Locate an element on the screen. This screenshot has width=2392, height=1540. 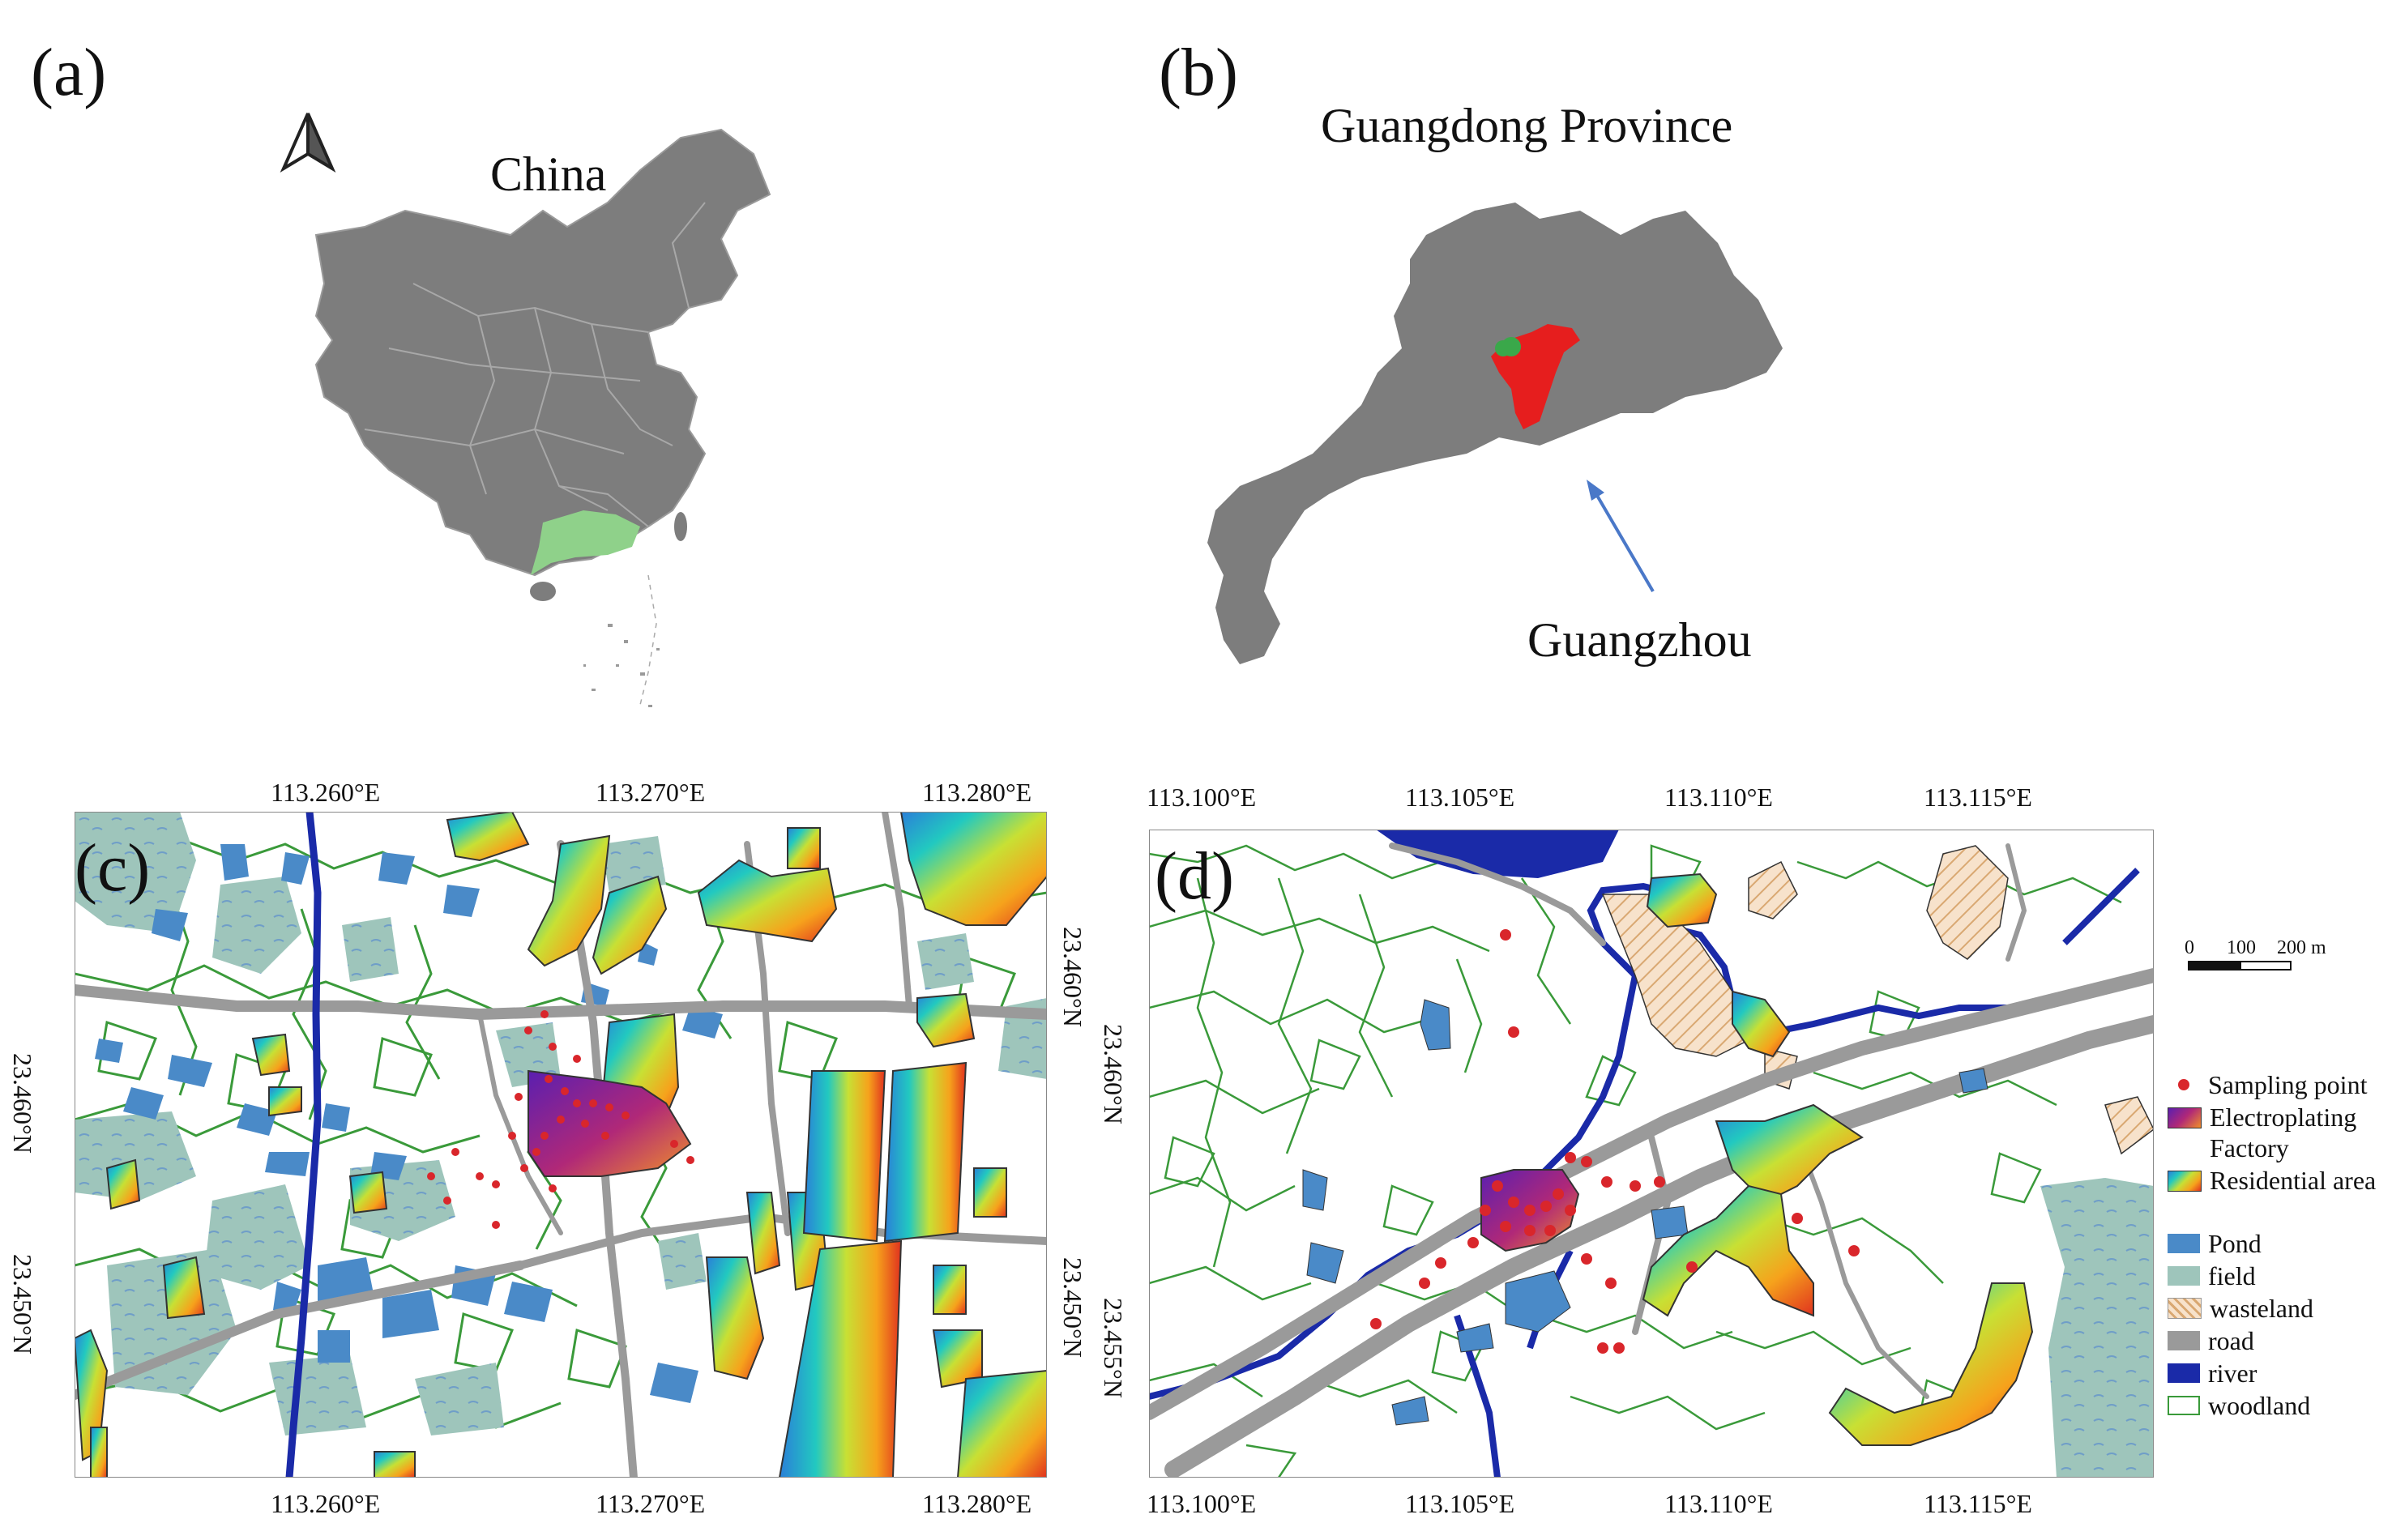
c-top-lon-3: 113.280°E is located at coordinates (977, 792).